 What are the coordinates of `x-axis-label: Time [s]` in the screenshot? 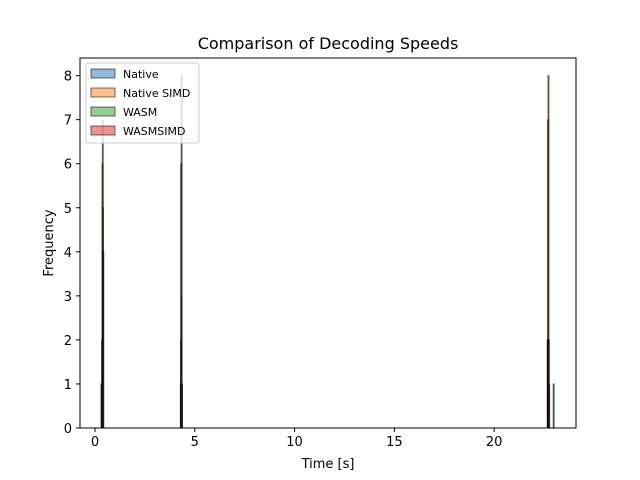 It's located at (328, 464).